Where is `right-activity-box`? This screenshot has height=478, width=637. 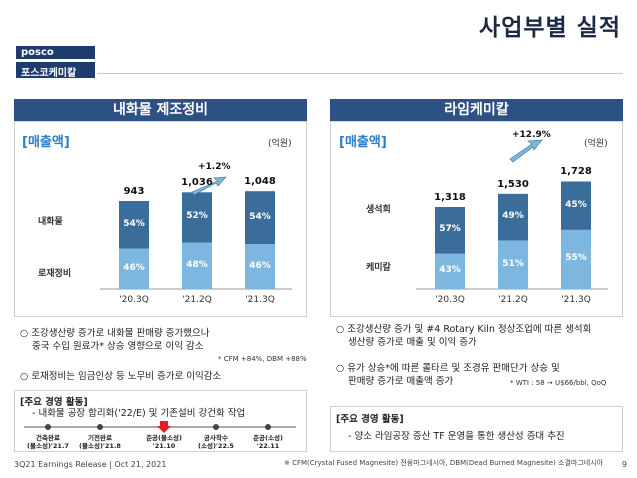 right-activity-box is located at coordinates (476, 429).